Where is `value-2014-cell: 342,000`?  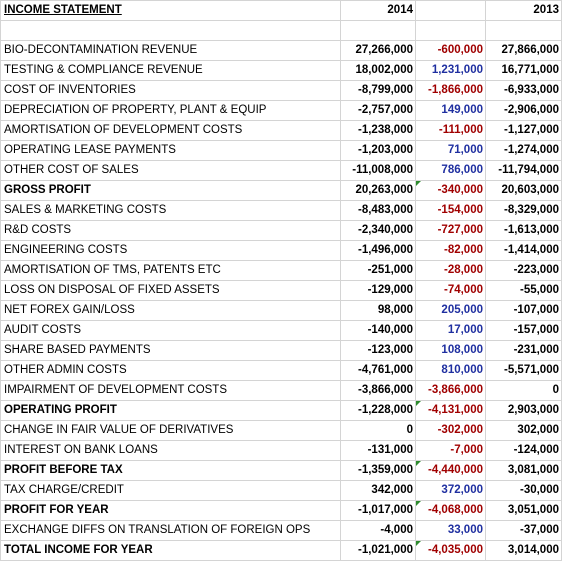
value-2014-cell: 342,000 is located at coordinates (378, 490).